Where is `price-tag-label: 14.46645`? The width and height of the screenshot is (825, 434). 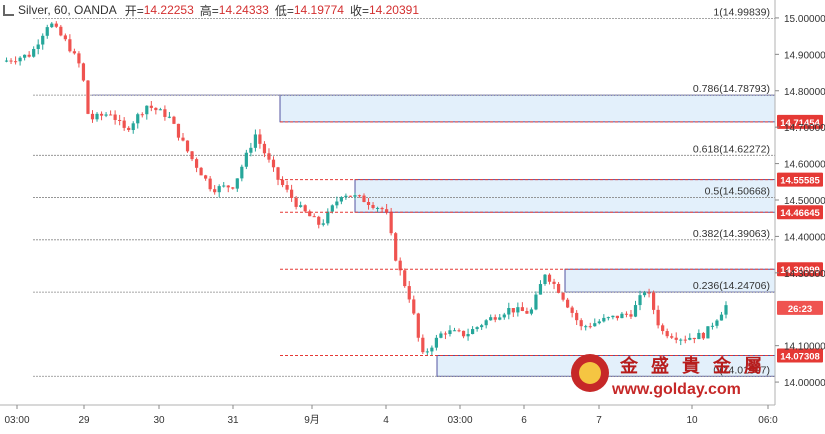
price-tag-label: 14.46645 is located at coordinates (800, 213).